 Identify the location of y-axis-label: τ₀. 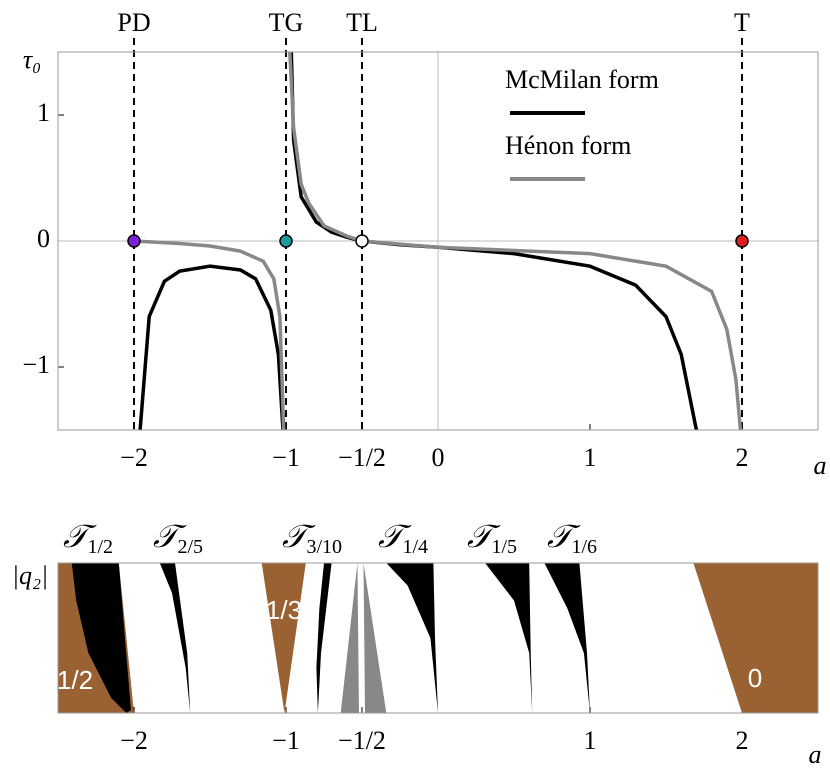
(32, 59).